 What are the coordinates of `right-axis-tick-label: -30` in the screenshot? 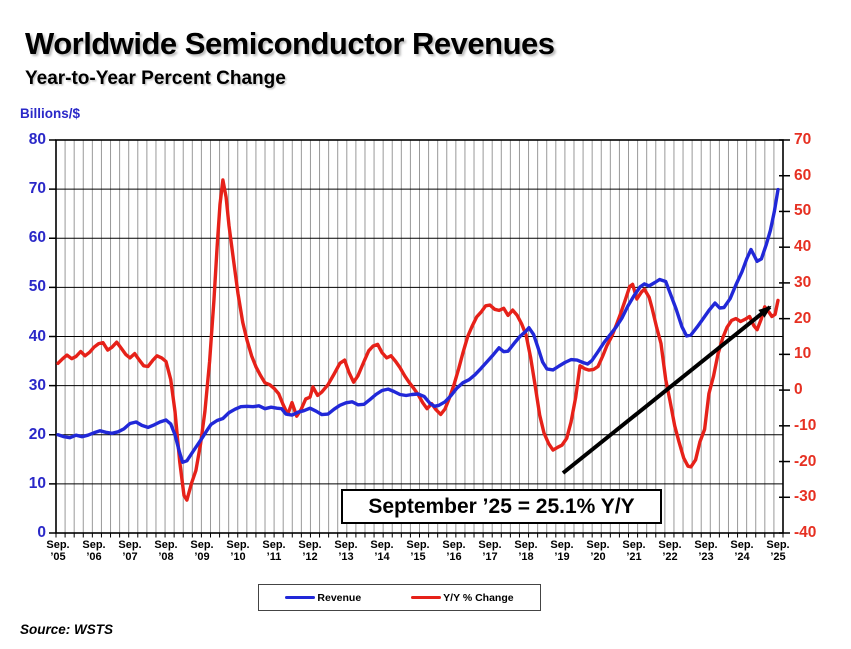 It's located at (805, 497).